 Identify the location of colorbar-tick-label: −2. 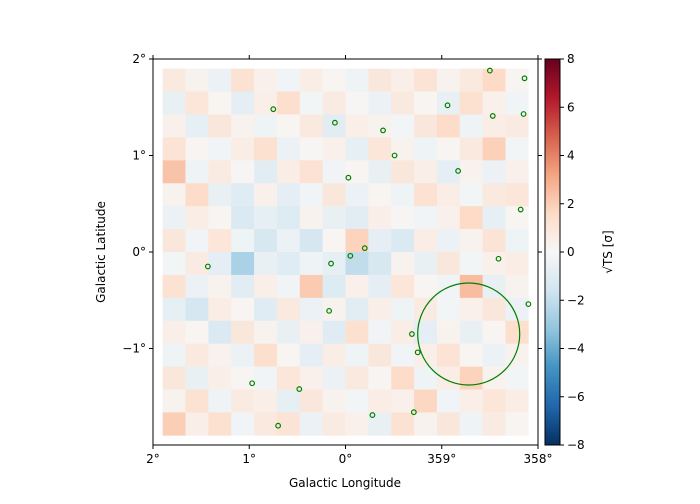
(576, 300).